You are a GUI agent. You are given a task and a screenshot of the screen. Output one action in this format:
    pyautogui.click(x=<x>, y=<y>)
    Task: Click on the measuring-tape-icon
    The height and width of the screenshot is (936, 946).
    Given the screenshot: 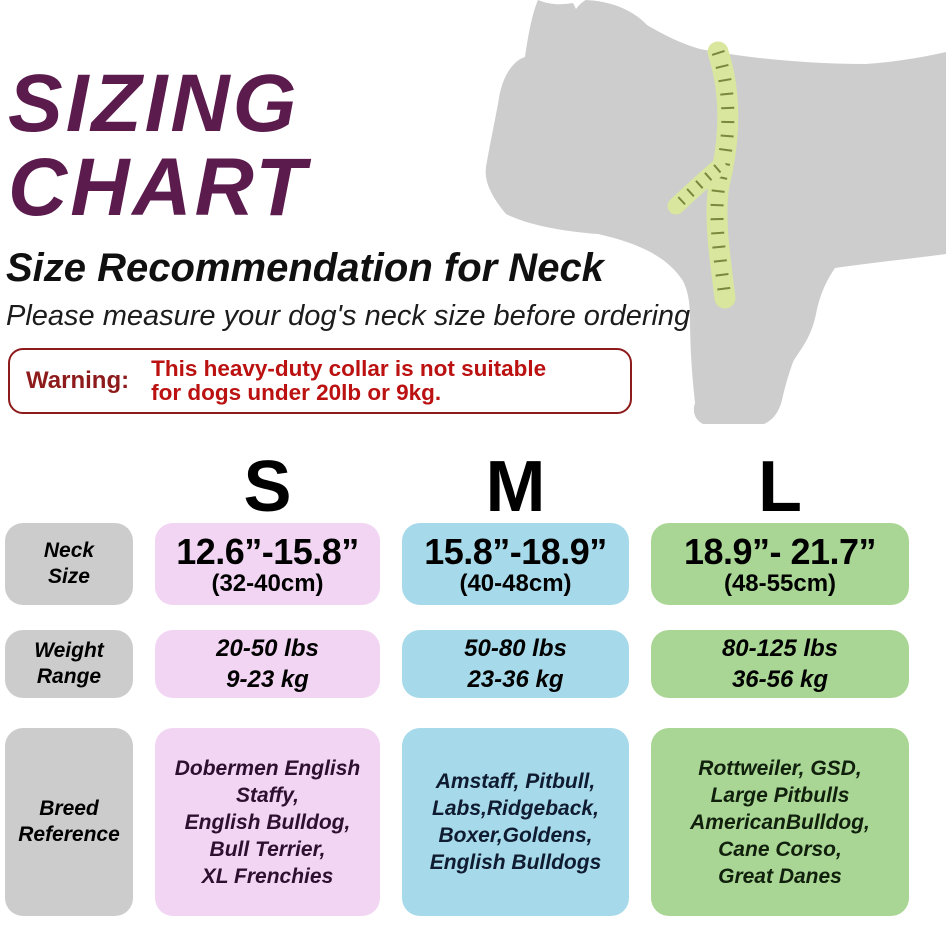 What is the action you would take?
    pyautogui.click(x=703, y=175)
    